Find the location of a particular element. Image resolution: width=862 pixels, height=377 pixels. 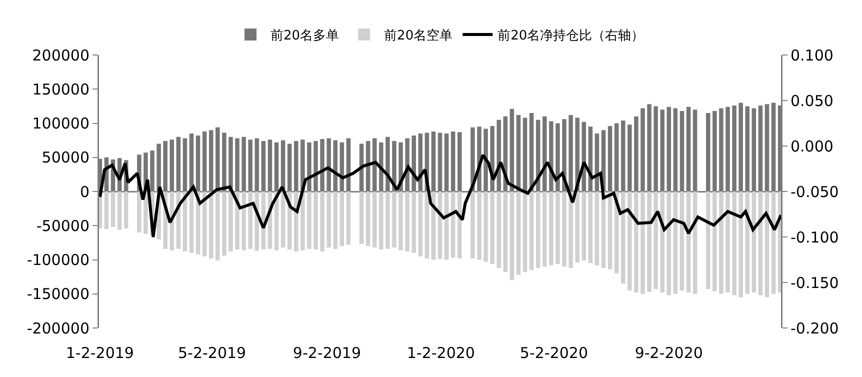

legend-label: 前20名多单 is located at coordinates (305, 36).